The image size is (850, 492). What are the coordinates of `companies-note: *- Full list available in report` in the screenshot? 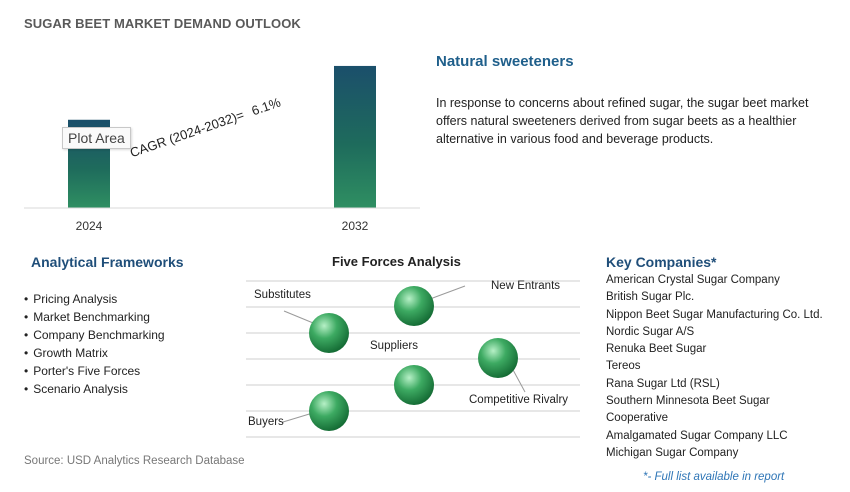 It's located at (714, 477).